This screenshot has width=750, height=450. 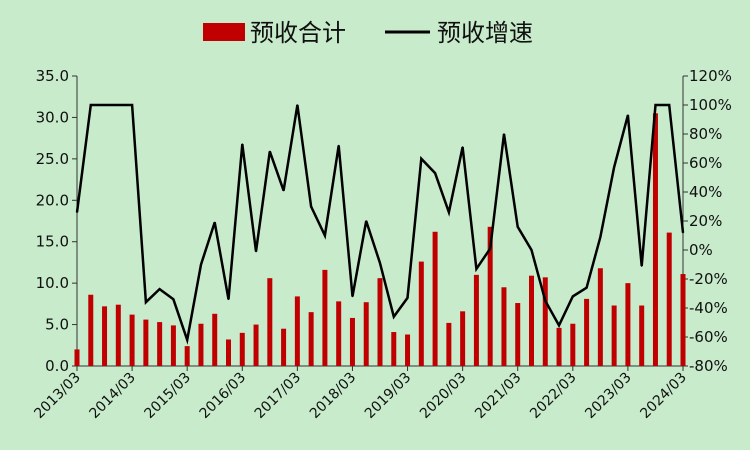 I want to click on y-left-tick-label: 0.0, so click(x=57, y=366).